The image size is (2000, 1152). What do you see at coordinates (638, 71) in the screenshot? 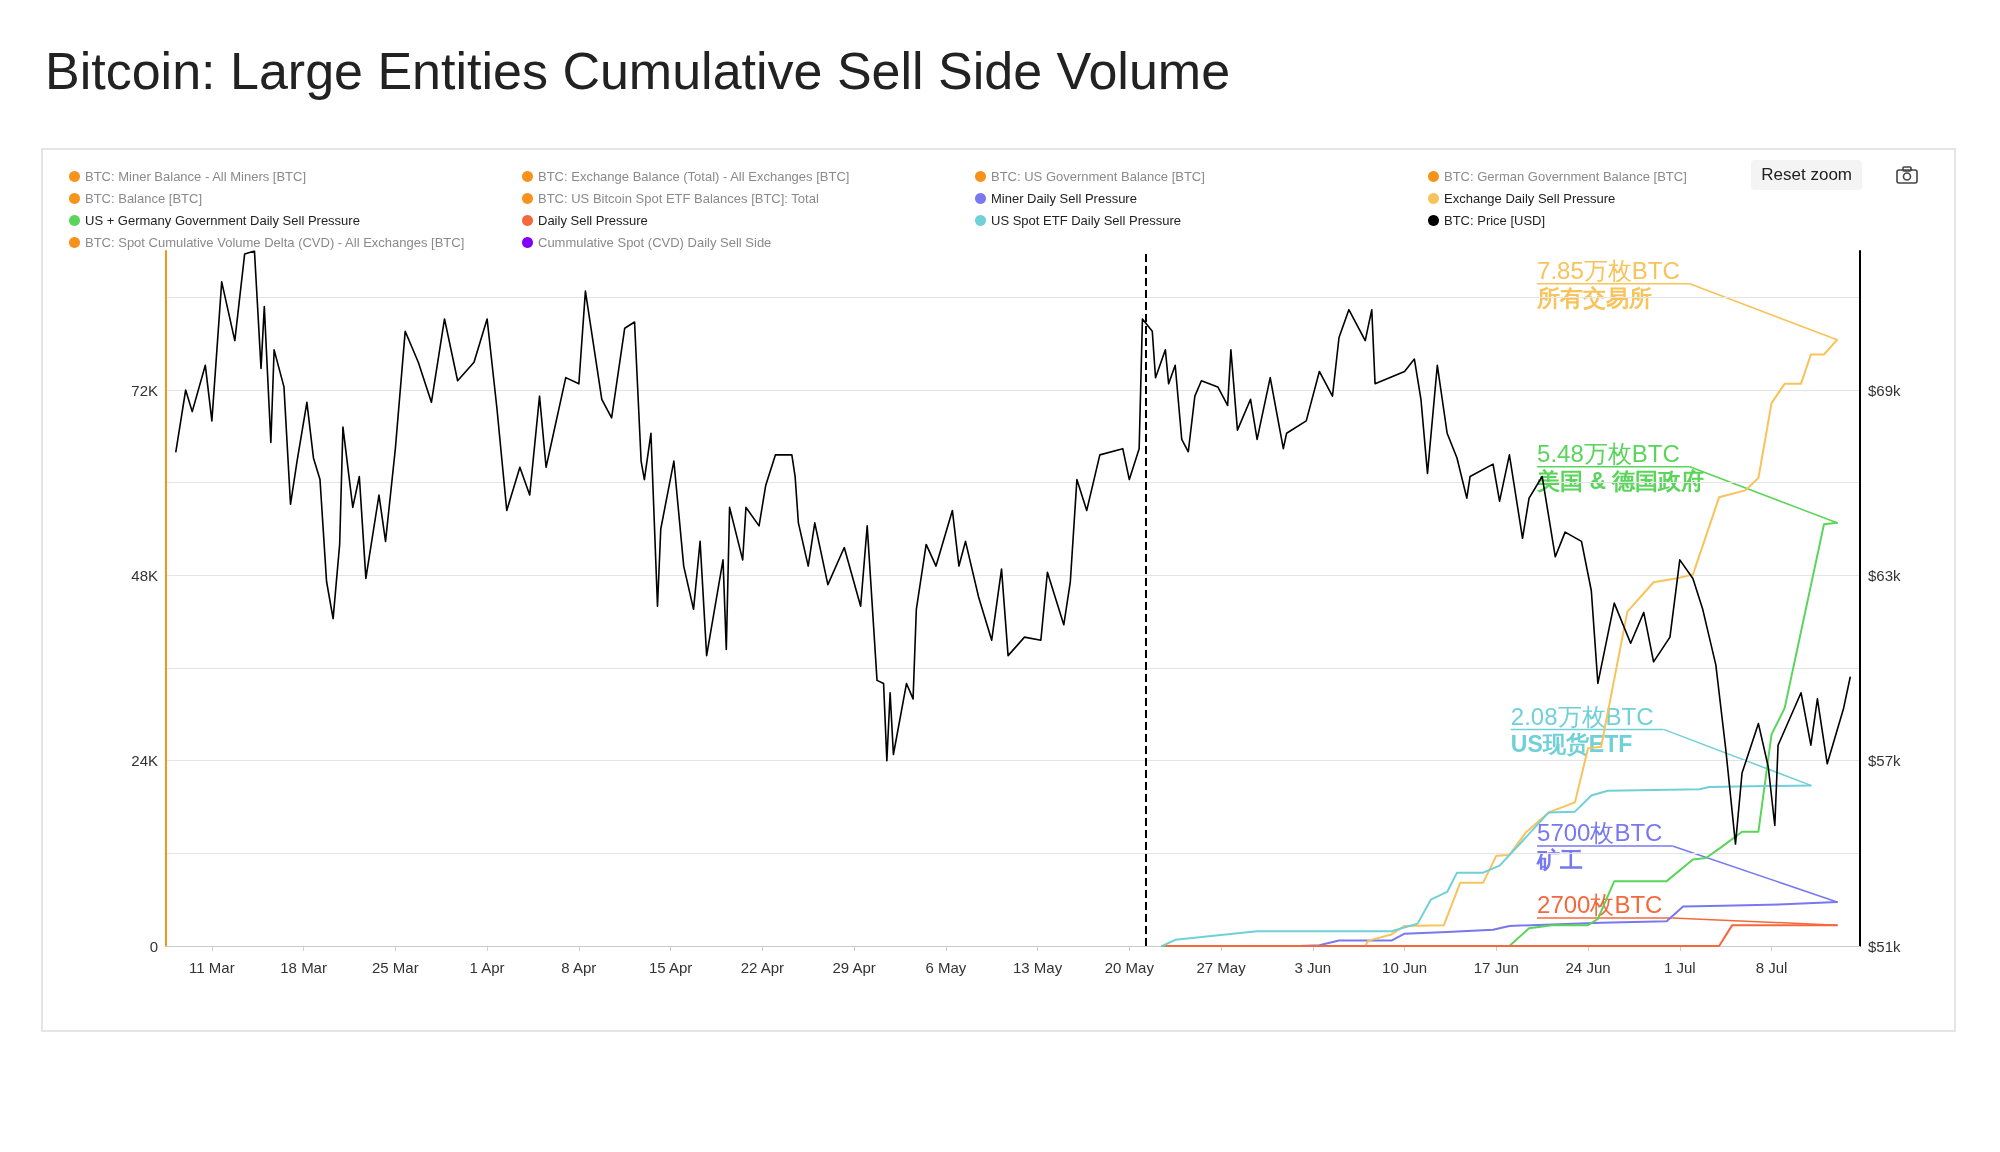
I see `chart-title: Bitcoin: Large Entities Cumulative Sell Side Volume` at bounding box center [638, 71].